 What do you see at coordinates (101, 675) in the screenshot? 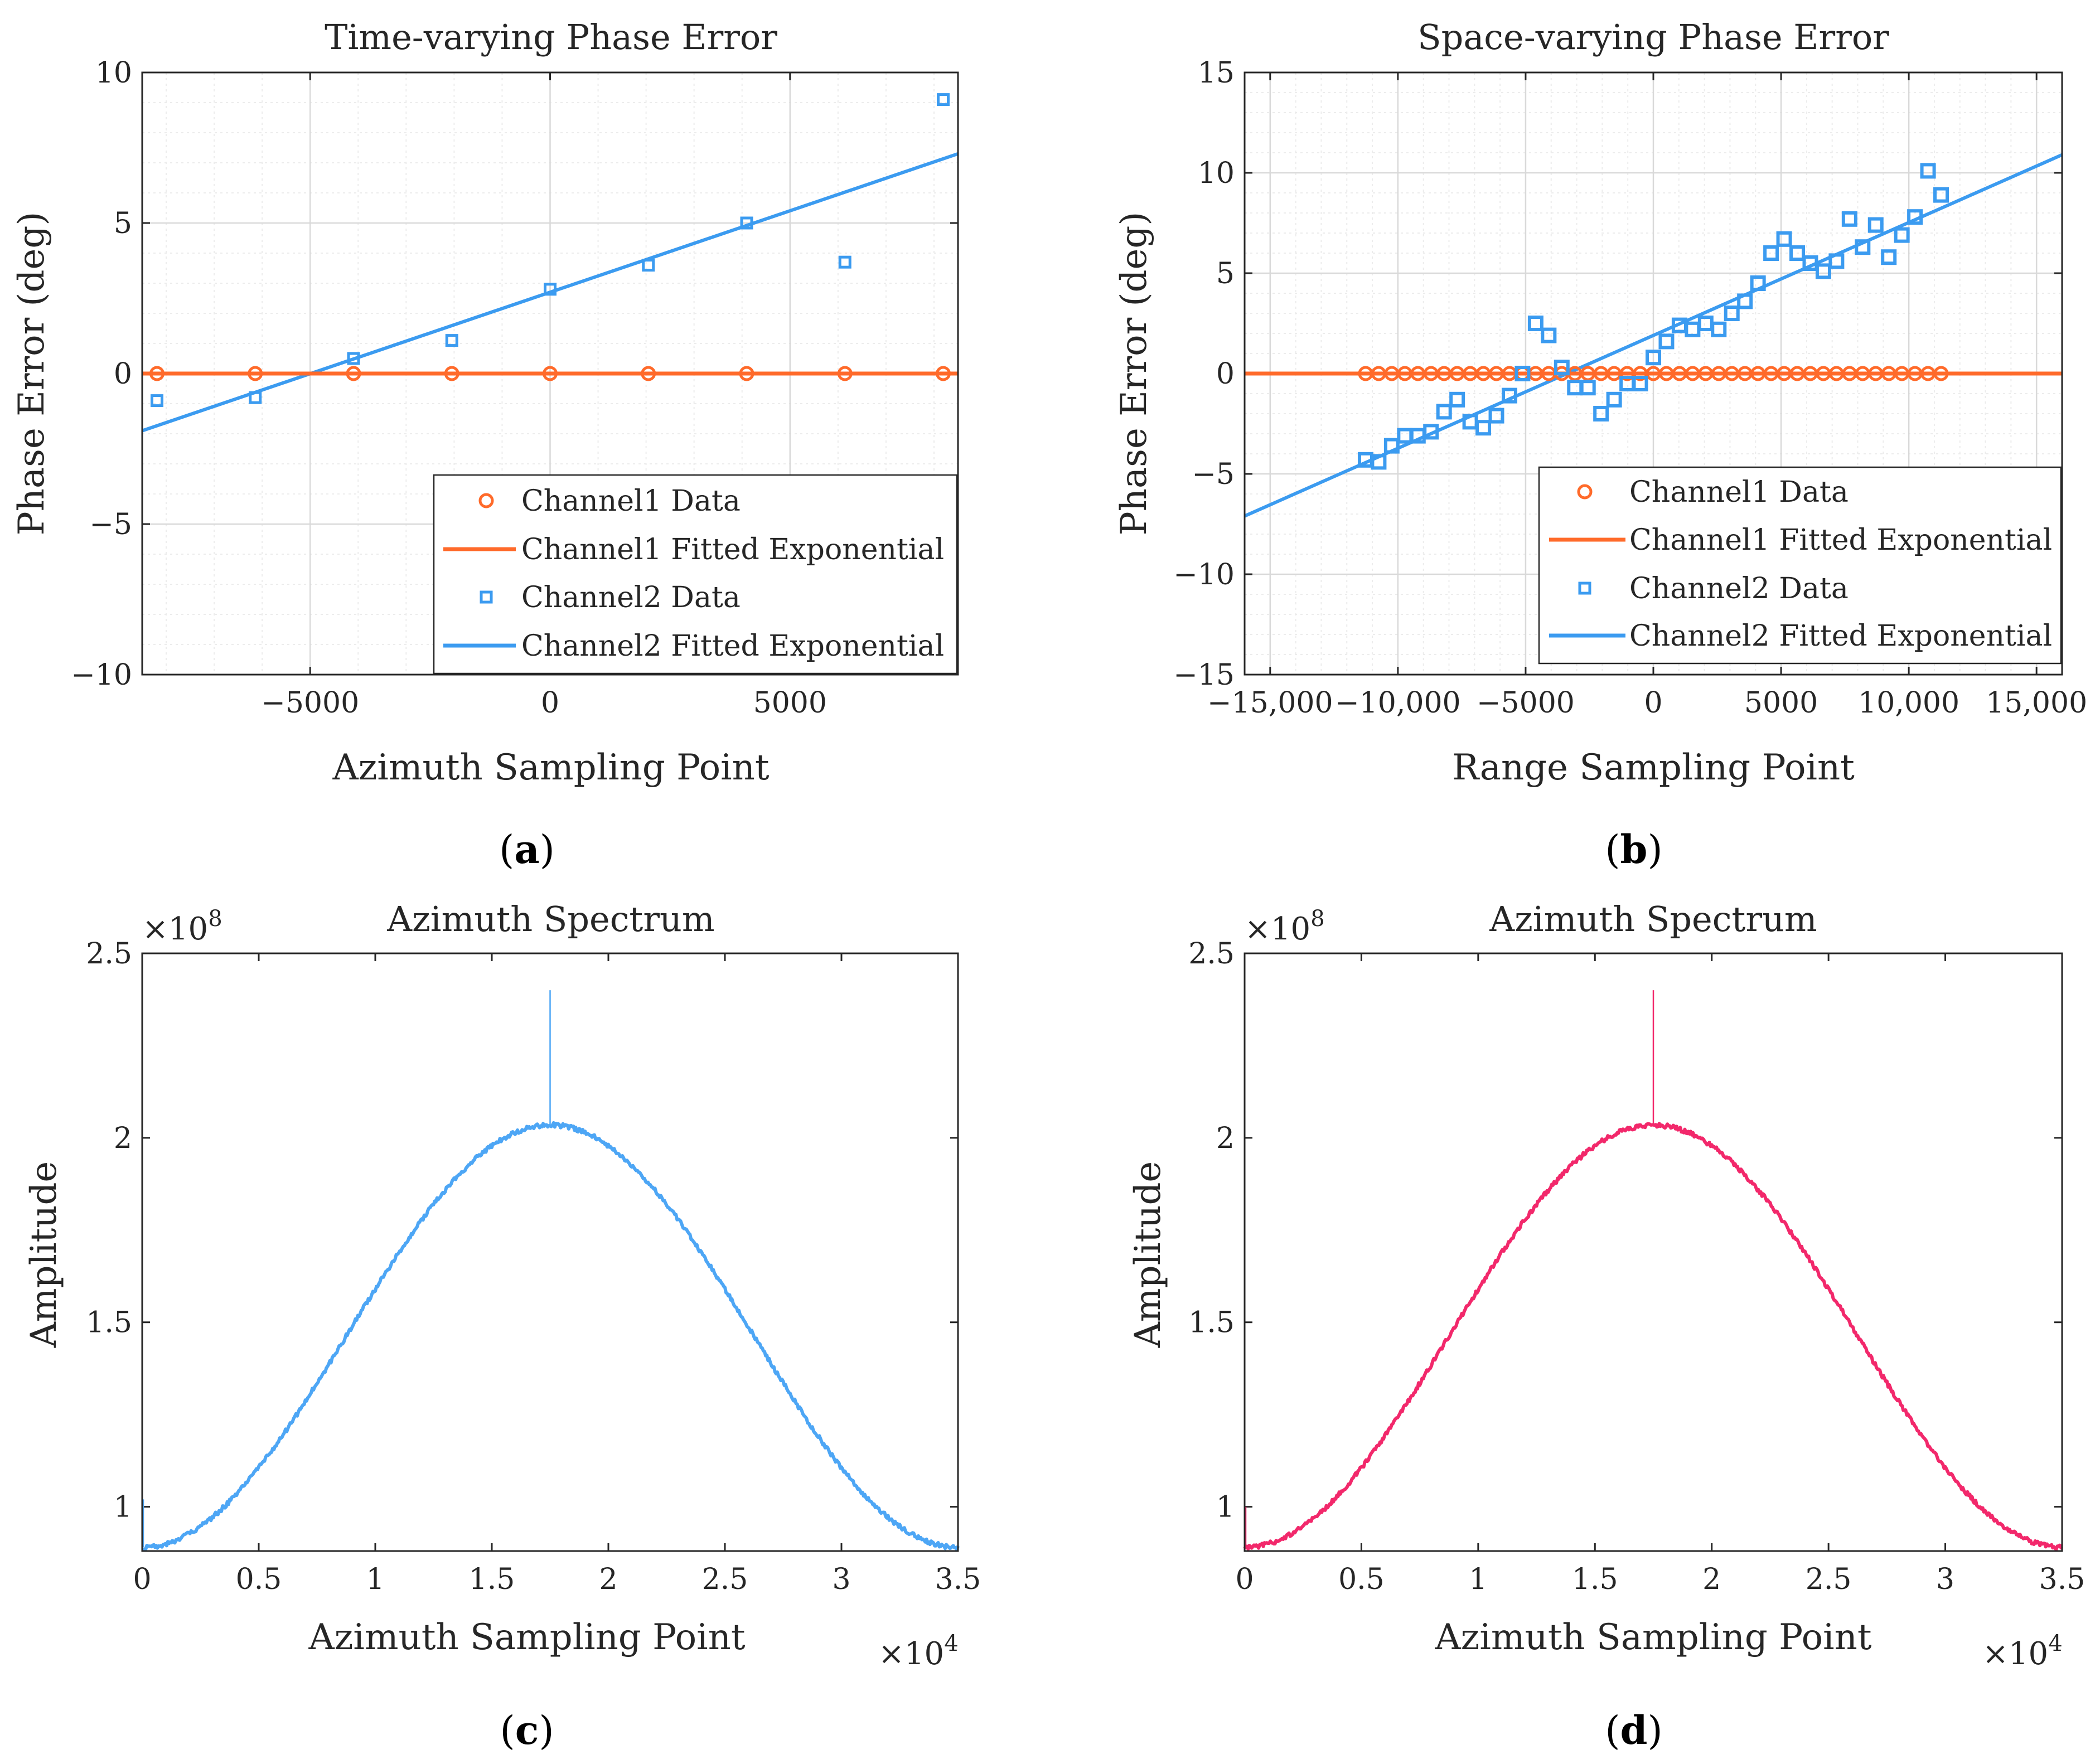
I see `y-tick-label: −10` at bounding box center [101, 675].